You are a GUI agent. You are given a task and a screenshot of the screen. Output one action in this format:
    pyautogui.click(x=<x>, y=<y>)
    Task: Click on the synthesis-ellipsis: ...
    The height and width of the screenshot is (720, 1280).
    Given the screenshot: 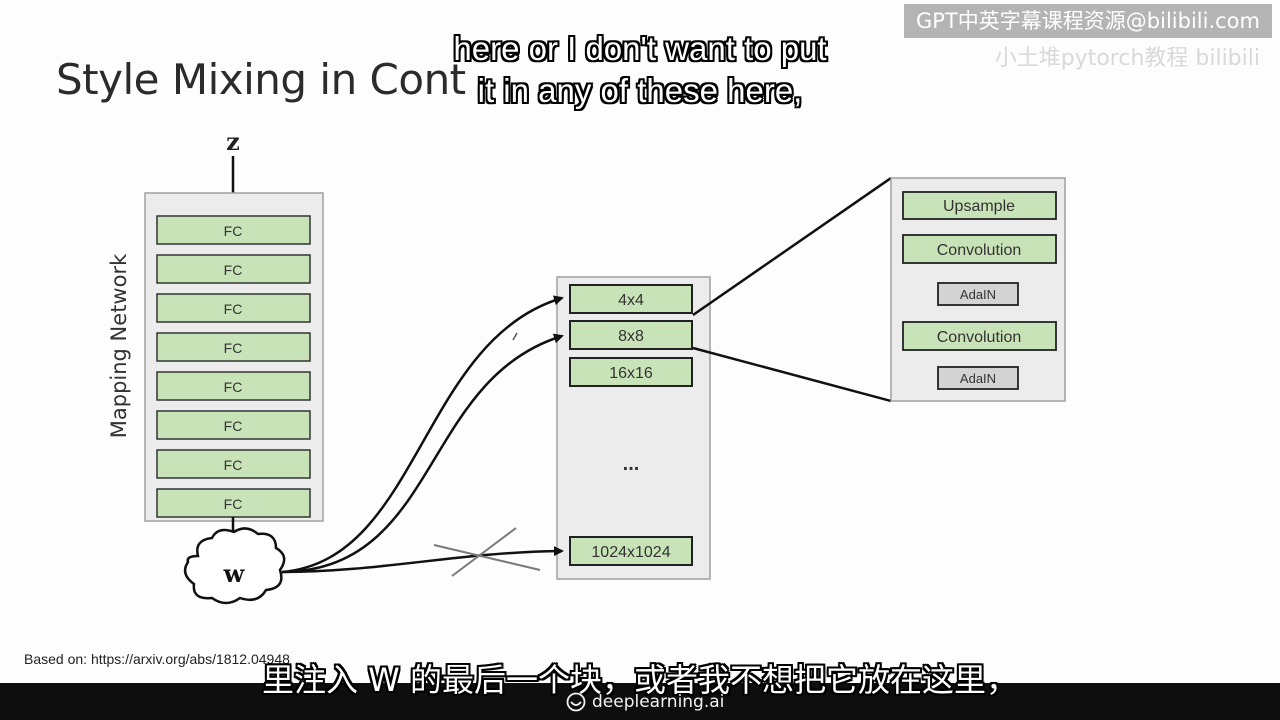 What is the action you would take?
    pyautogui.click(x=631, y=464)
    